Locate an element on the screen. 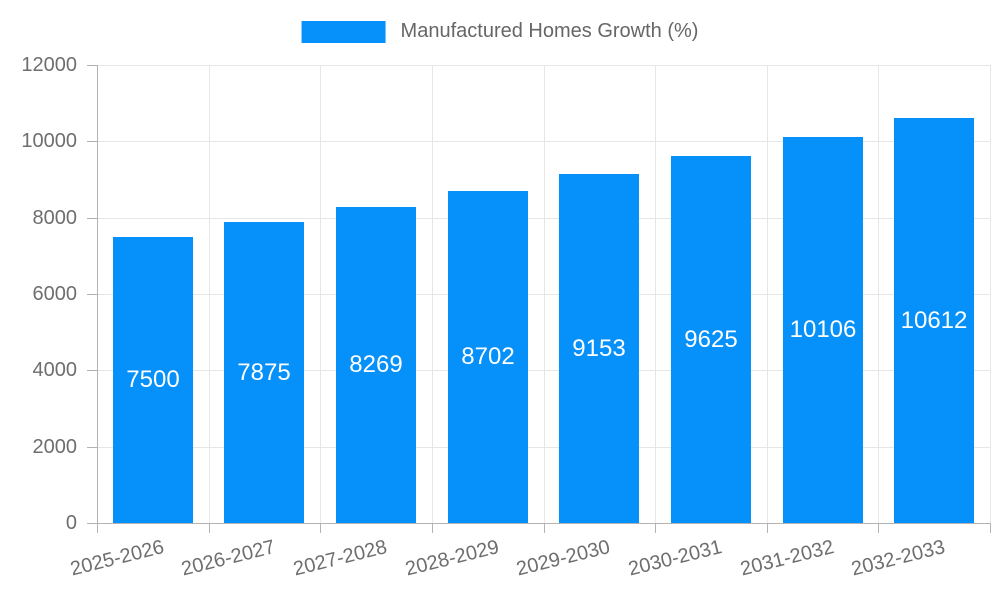  bar: 7500 is located at coordinates (153, 380).